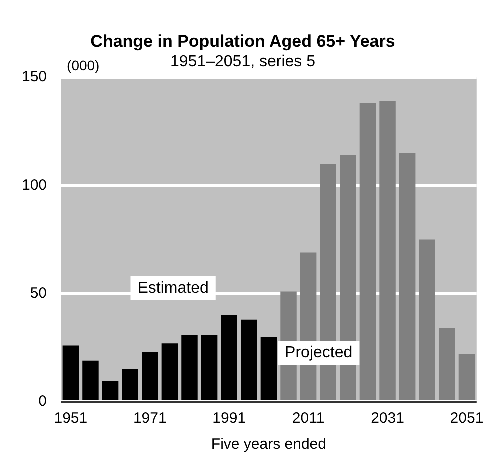  I want to click on y-tick-label: 100, so click(35, 185).